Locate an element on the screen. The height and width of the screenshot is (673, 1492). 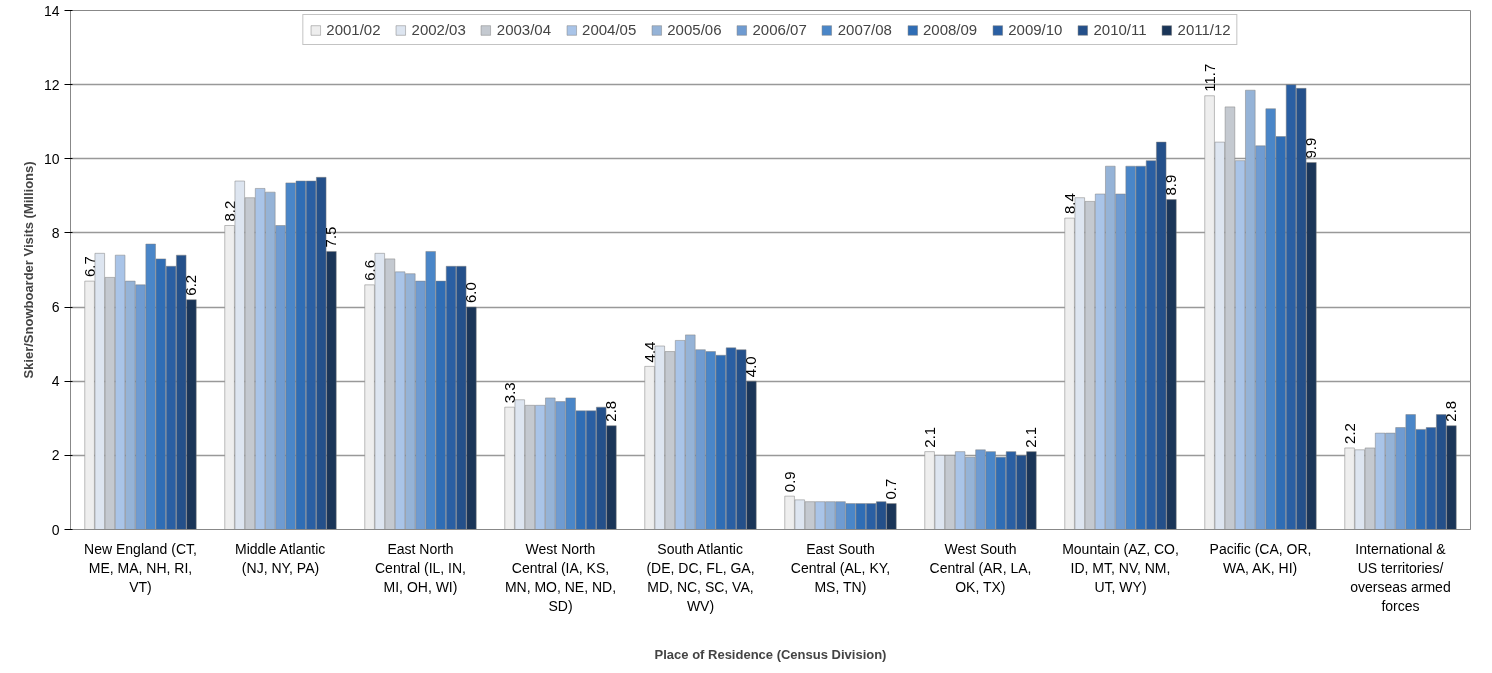
y-axis-title: Skier/Snowboarder Visits (Millions) is located at coordinates (28, 270).